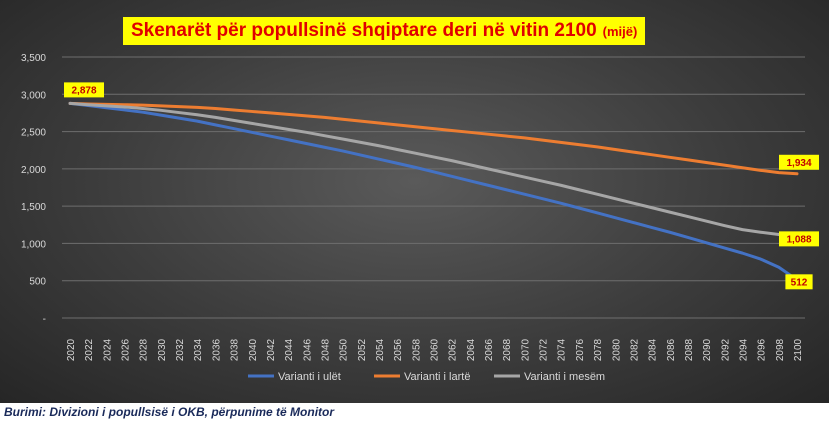  What do you see at coordinates (707, 349) in the screenshot?
I see `x-tick-label: 2090` at bounding box center [707, 349].